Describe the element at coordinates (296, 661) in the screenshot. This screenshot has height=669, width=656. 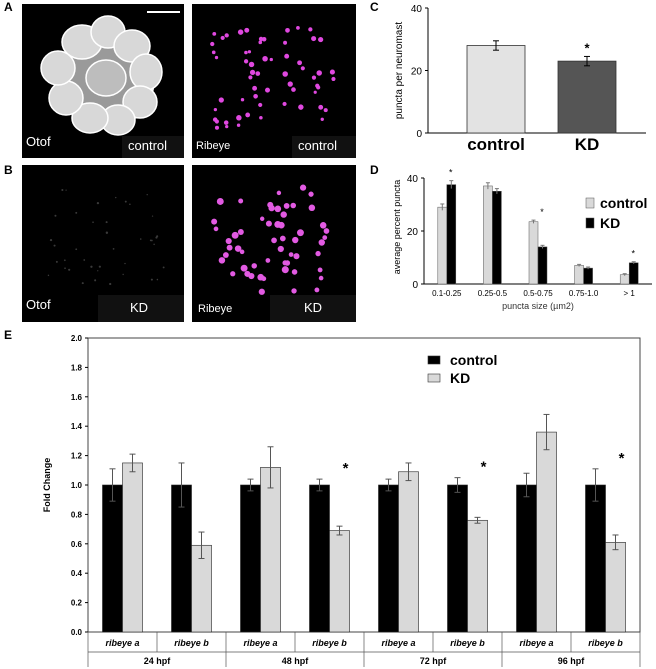
I see `group-label: 48 hpf` at that location.